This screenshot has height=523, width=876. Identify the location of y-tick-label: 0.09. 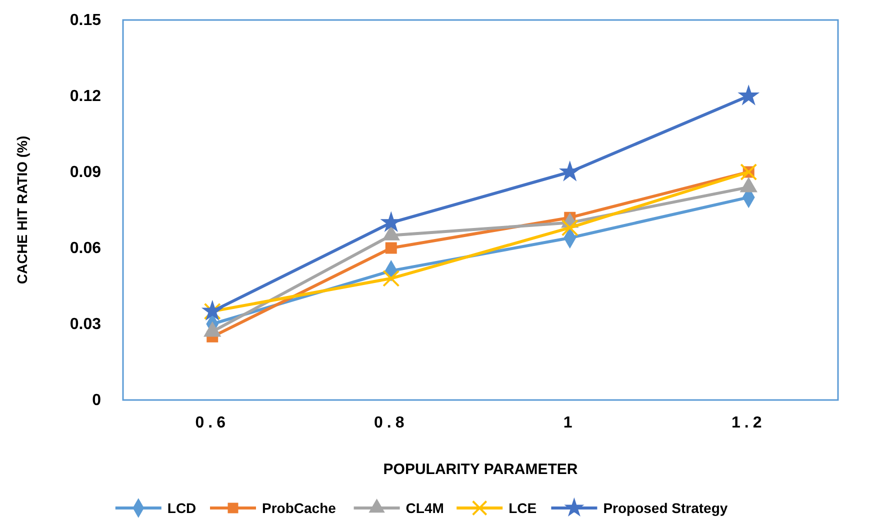
(86, 173).